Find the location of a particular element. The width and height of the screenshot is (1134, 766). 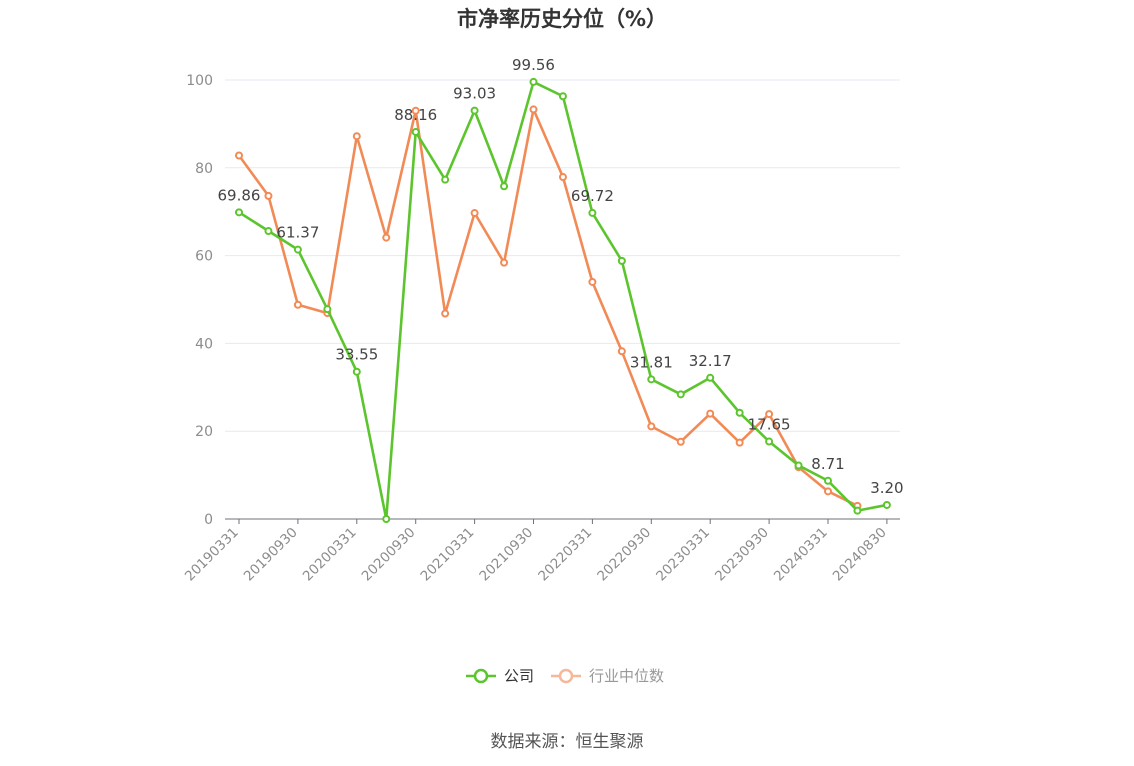

y-tick-label: 80 is located at coordinates (204, 169).